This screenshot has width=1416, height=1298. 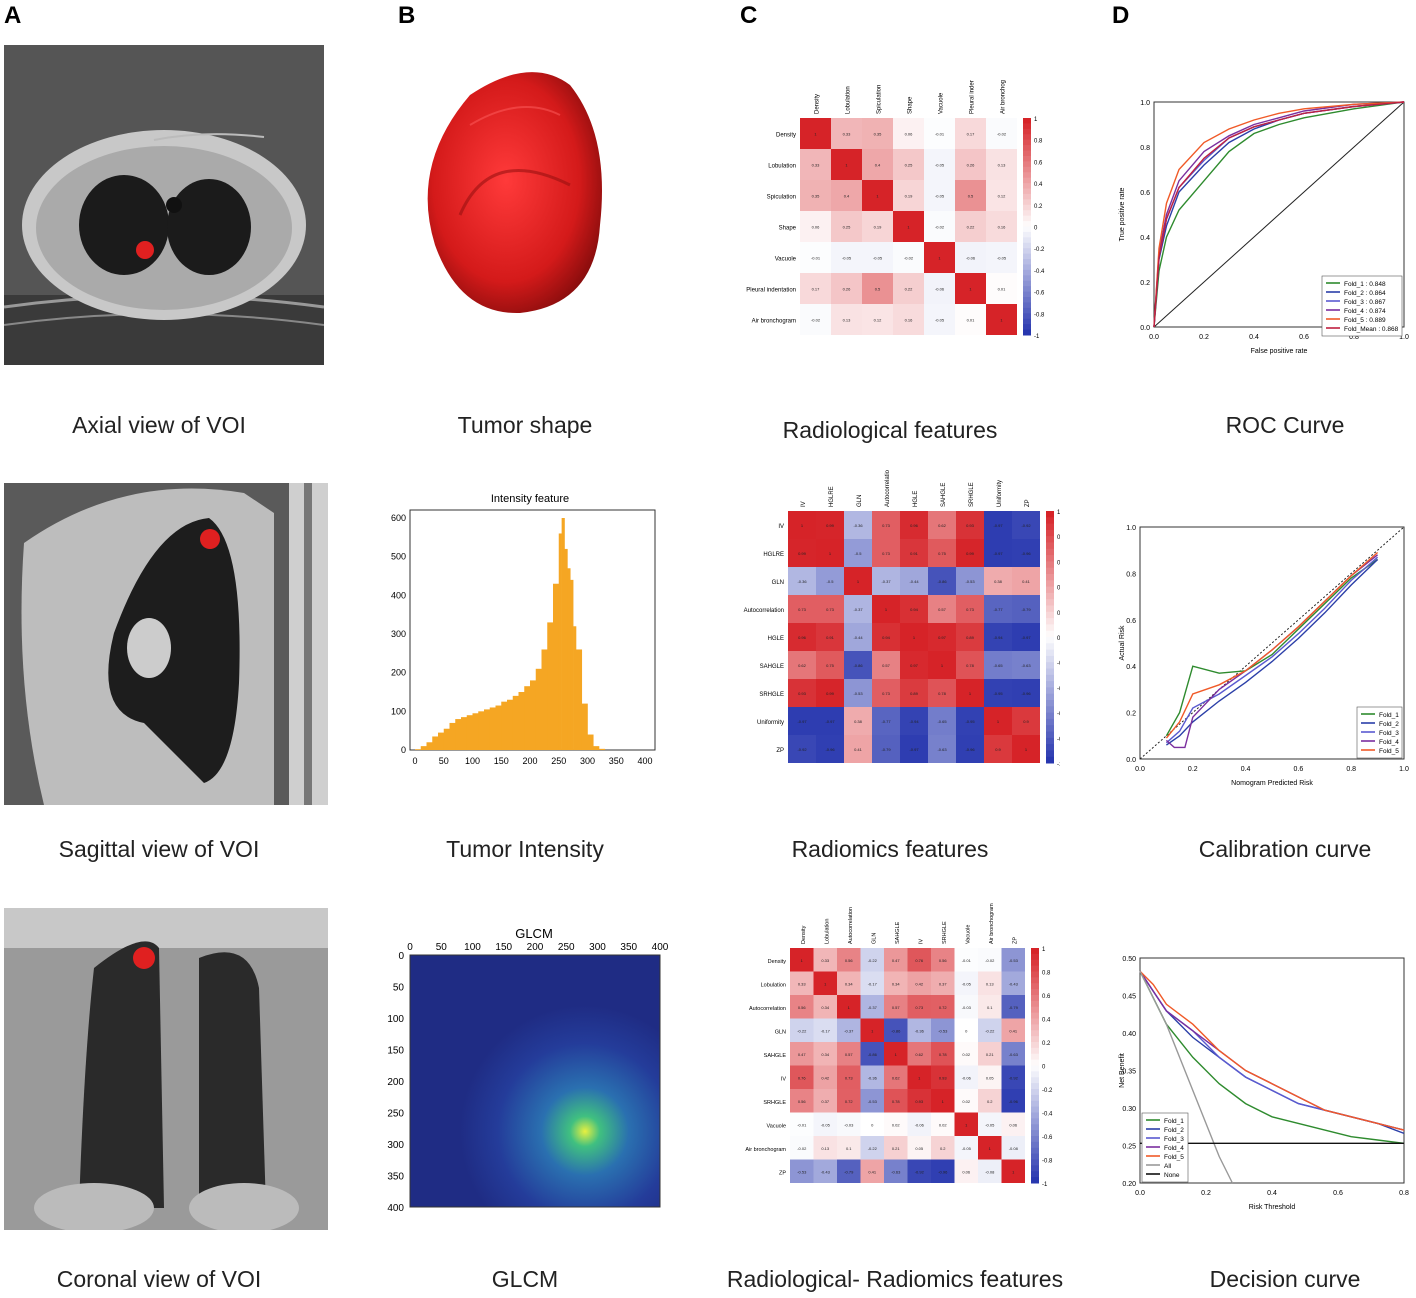 What do you see at coordinates (1365, 284) in the screenshot?
I see `legend-label: Fold_1 : 0.848` at bounding box center [1365, 284].